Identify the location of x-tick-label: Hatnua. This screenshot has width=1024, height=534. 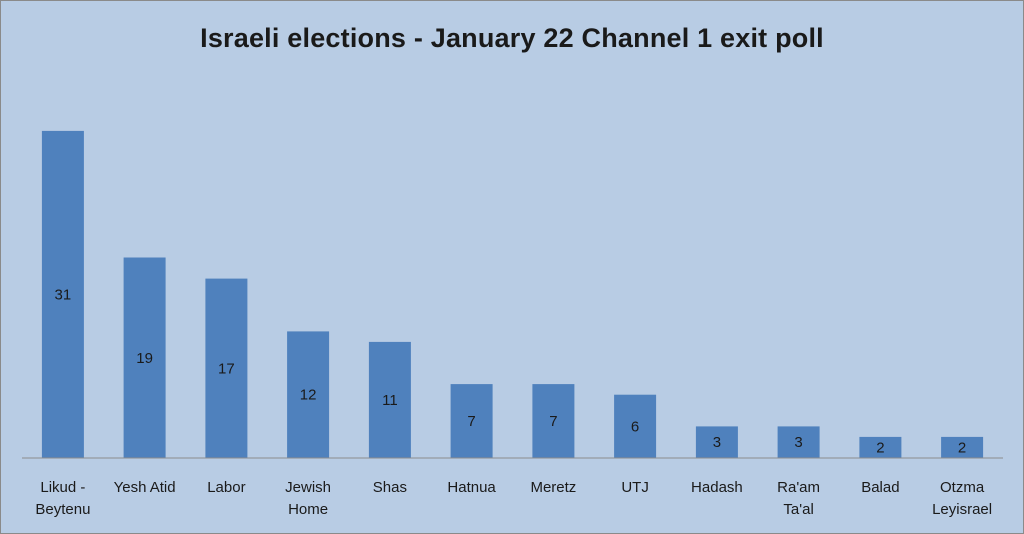
(471, 487).